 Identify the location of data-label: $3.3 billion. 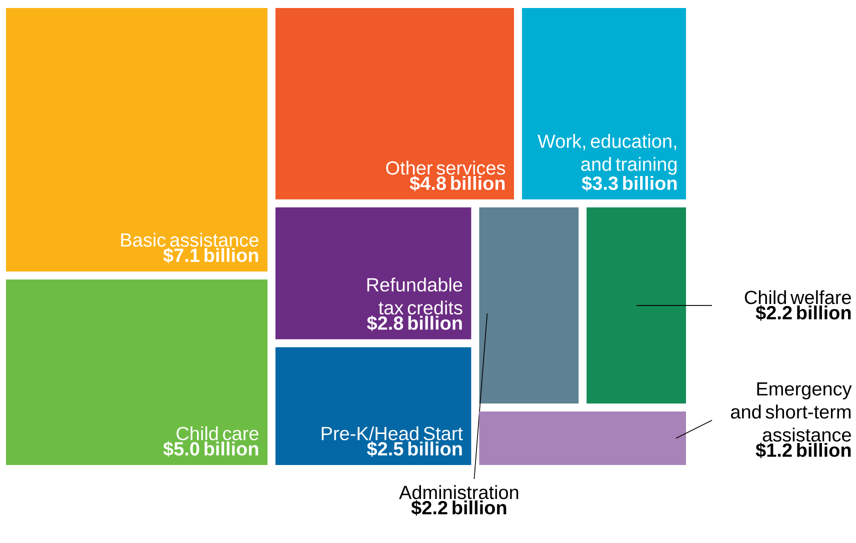
(629, 184).